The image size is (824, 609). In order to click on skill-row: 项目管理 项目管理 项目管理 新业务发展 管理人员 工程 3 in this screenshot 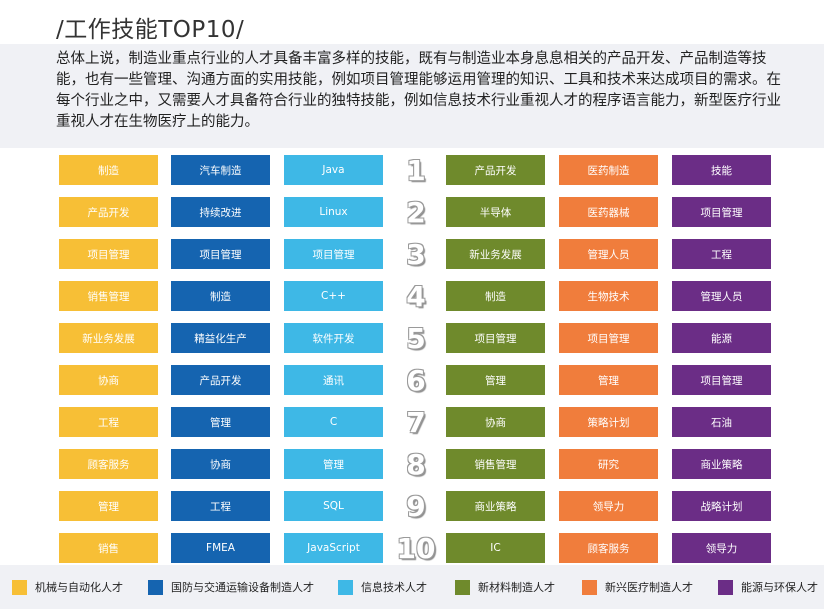, I will do `click(412, 254)`.